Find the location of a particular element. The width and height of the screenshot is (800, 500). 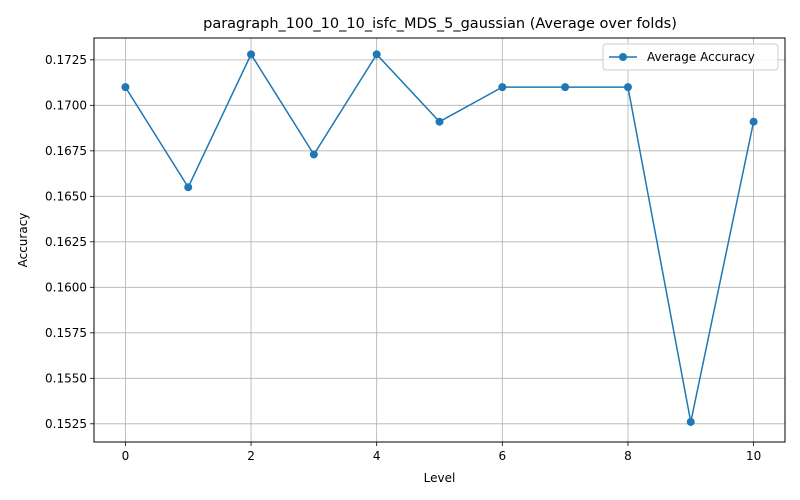

legend-box is located at coordinates (690, 57).